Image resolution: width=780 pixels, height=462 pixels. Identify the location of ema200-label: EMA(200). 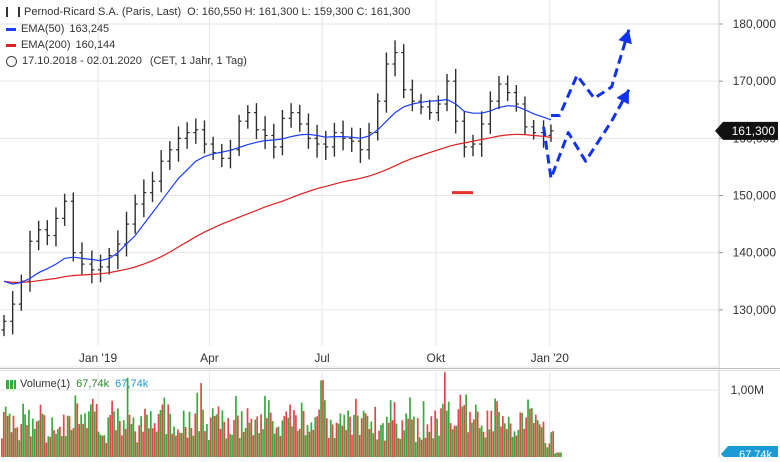
(46, 45).